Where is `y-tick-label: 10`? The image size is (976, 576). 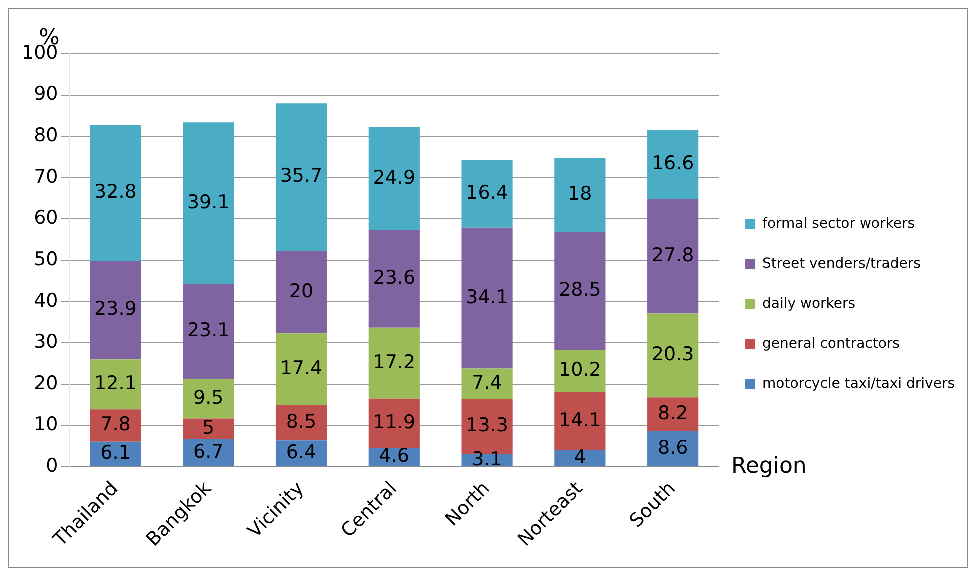
y-tick-label: 10 is located at coordinates (46, 425).